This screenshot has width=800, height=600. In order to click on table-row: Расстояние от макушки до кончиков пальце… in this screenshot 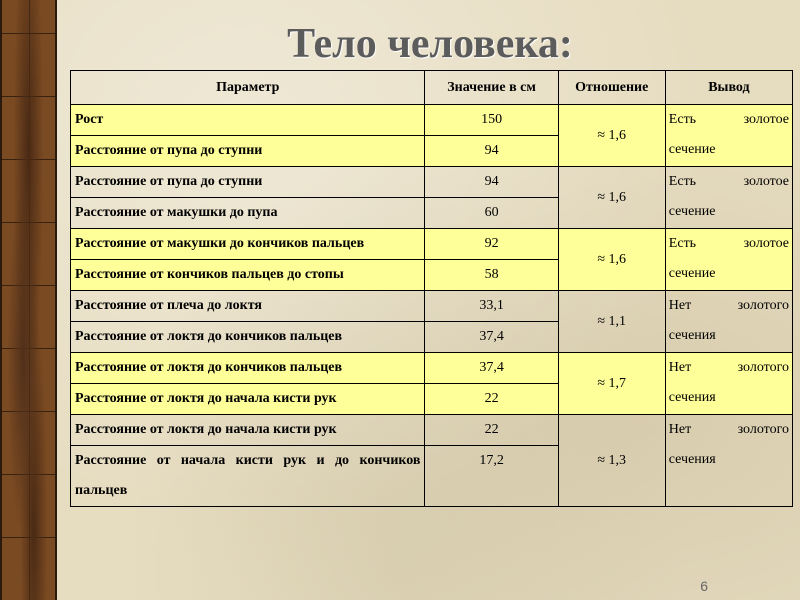, I will do `click(431, 259)`.